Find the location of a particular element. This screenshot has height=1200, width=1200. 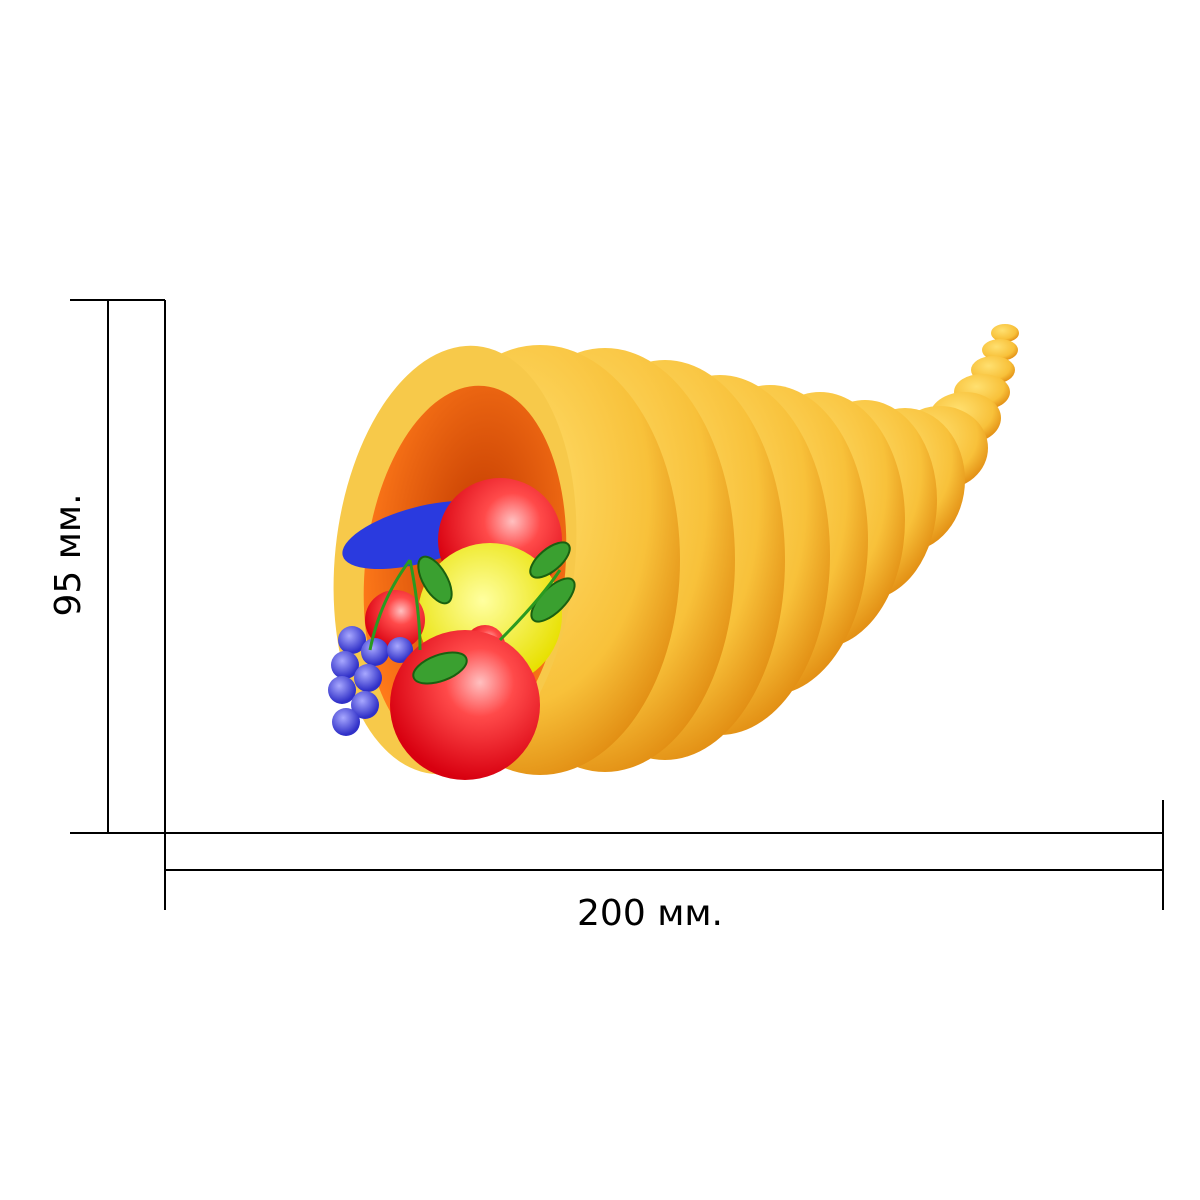

width-label: 200 мм. is located at coordinates (650, 913).